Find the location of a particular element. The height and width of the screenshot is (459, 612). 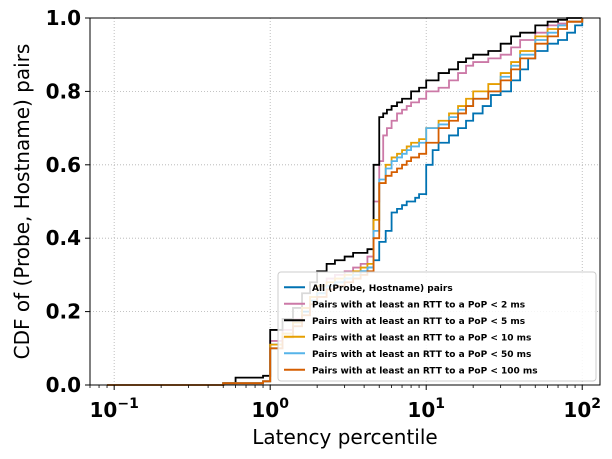

x-tick-exponent: 2 is located at coordinates (596, 404).